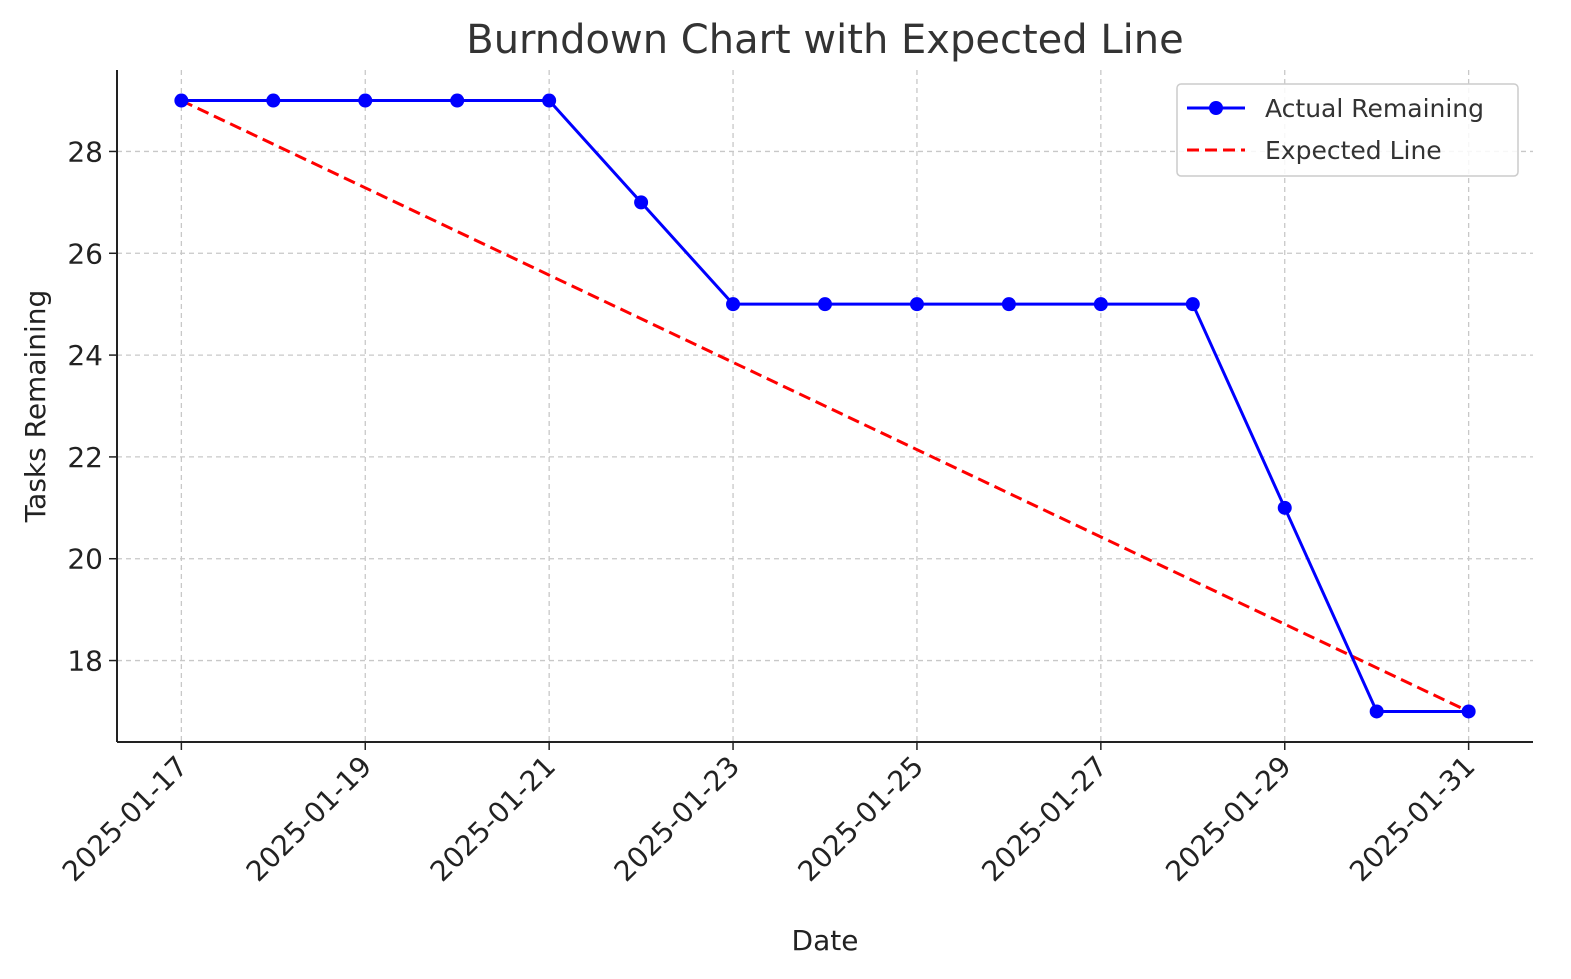  What do you see at coordinates (85, 151) in the screenshot?
I see `y-tick-label: 28` at bounding box center [85, 151].